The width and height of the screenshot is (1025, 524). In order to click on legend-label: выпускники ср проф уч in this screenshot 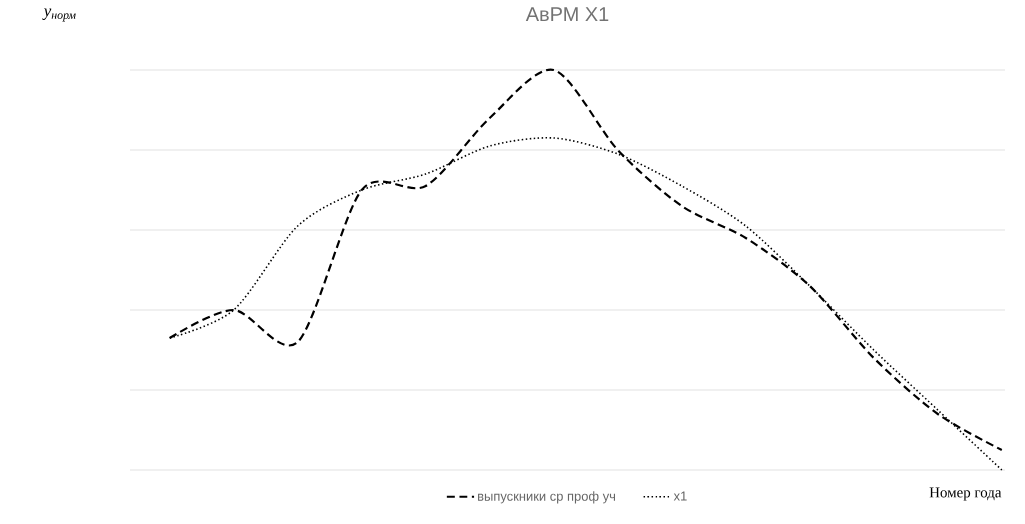, I will do `click(547, 497)`.